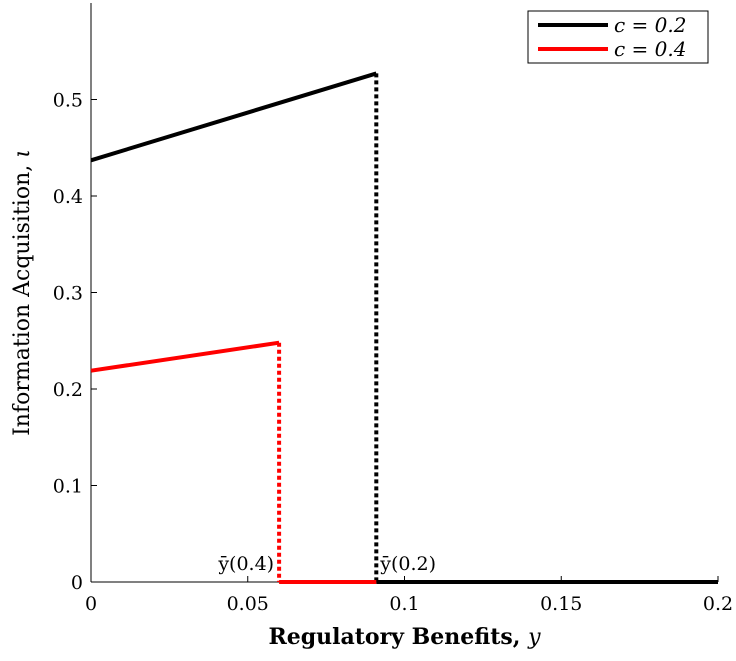  I want to click on x-tick-label: 0.1, so click(404, 604).